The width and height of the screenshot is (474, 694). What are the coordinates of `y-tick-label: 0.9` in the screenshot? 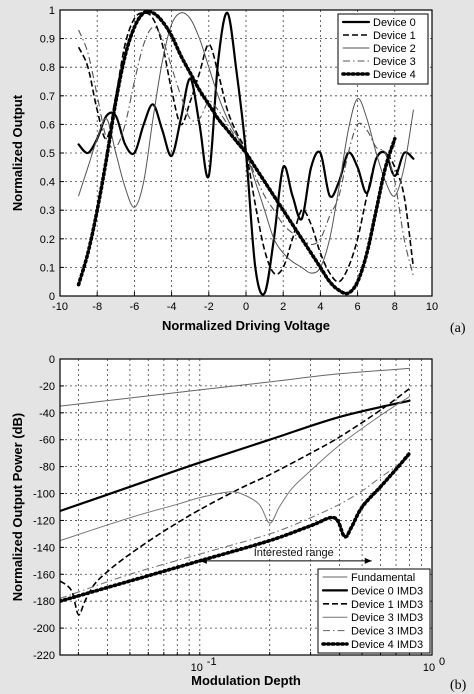 It's located at (47, 40).